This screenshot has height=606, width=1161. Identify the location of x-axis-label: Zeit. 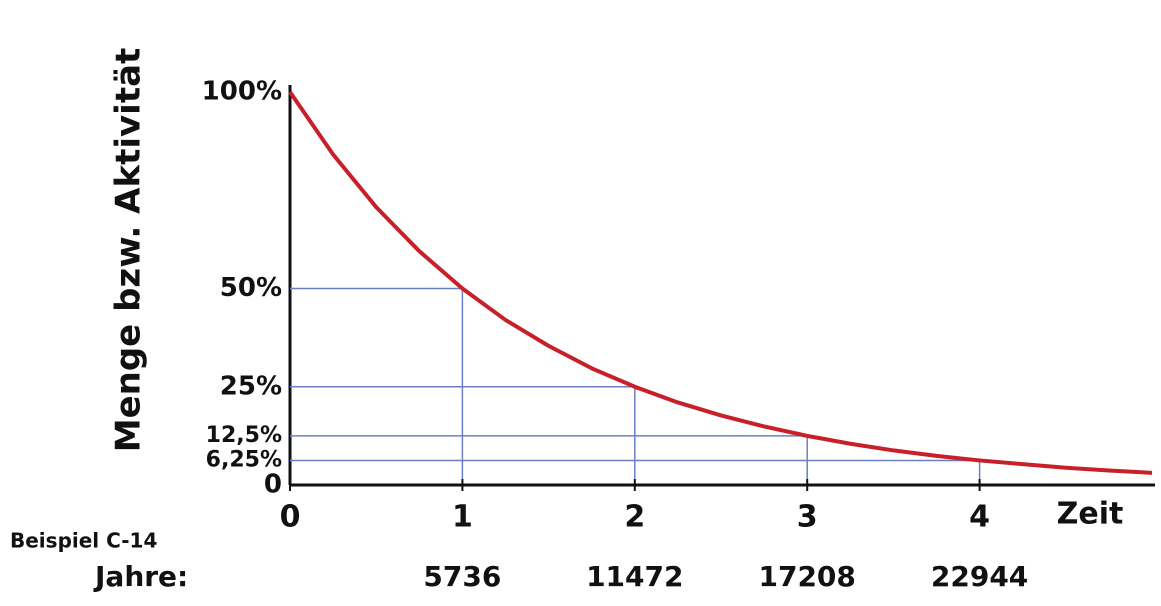
(1090, 514).